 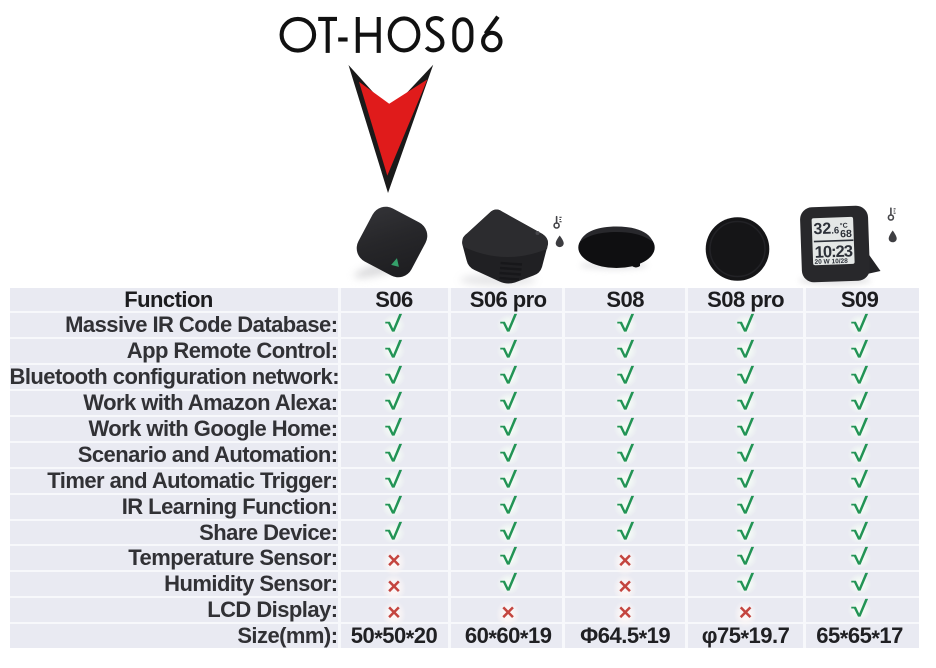 What do you see at coordinates (844, 226) in the screenshot?
I see `svg-text: °C` at bounding box center [844, 226].